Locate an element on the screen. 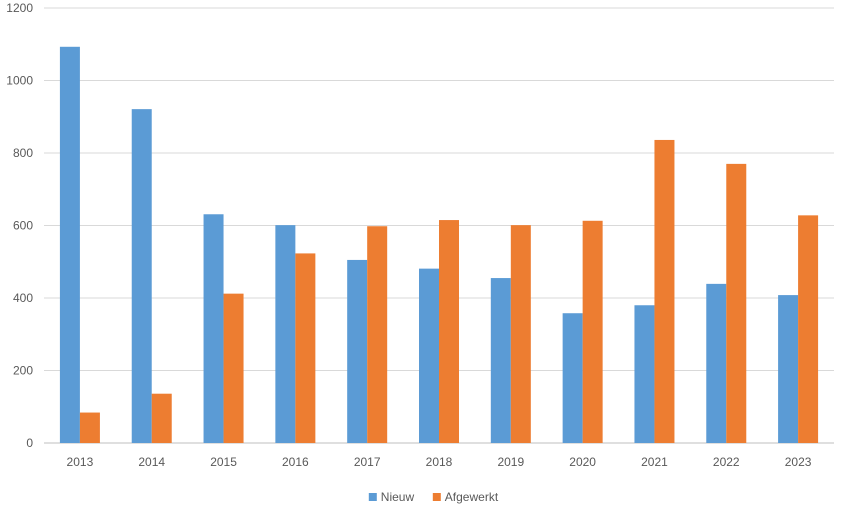 This screenshot has height=520, width=855. x-tick-label: 2015 is located at coordinates (223, 462).